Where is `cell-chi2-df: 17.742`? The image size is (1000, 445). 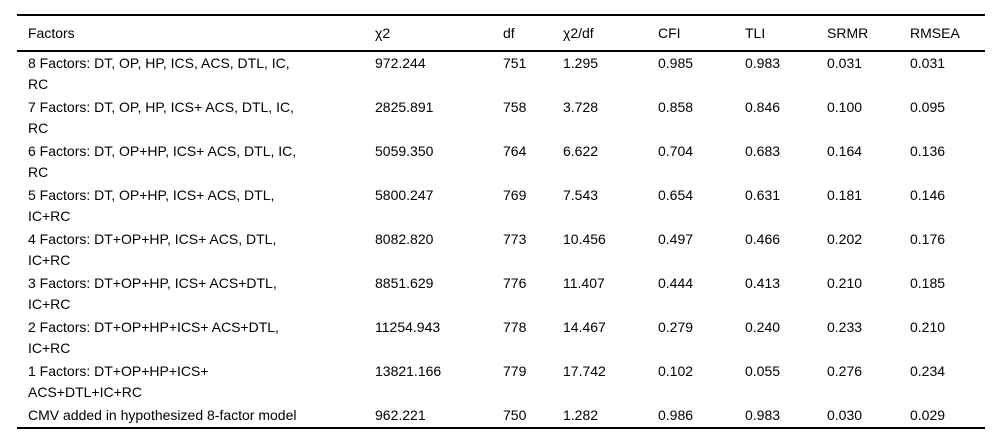 cell-chi2-df: 17.742 is located at coordinates (584, 371).